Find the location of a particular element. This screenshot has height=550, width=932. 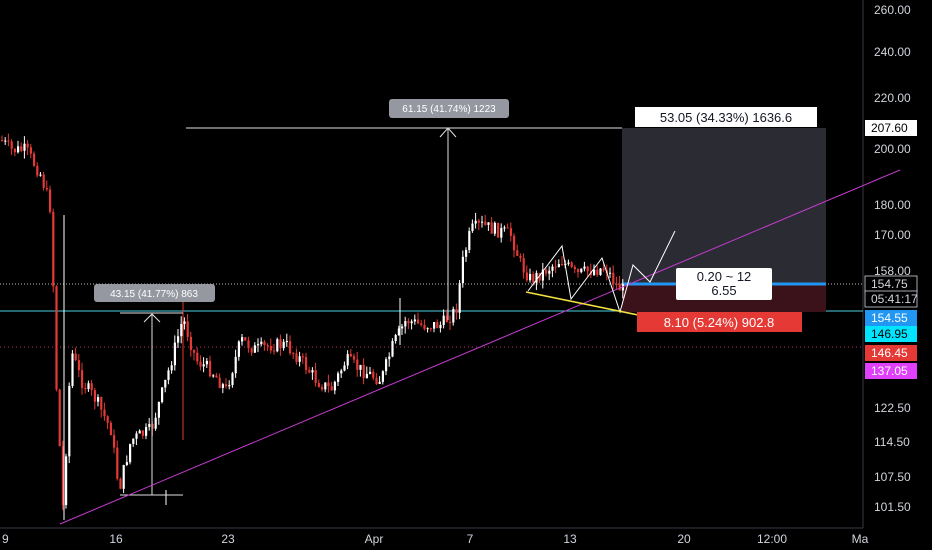

measure-tool-small: 43.15 (41.77%) 863 is located at coordinates (154, 390).